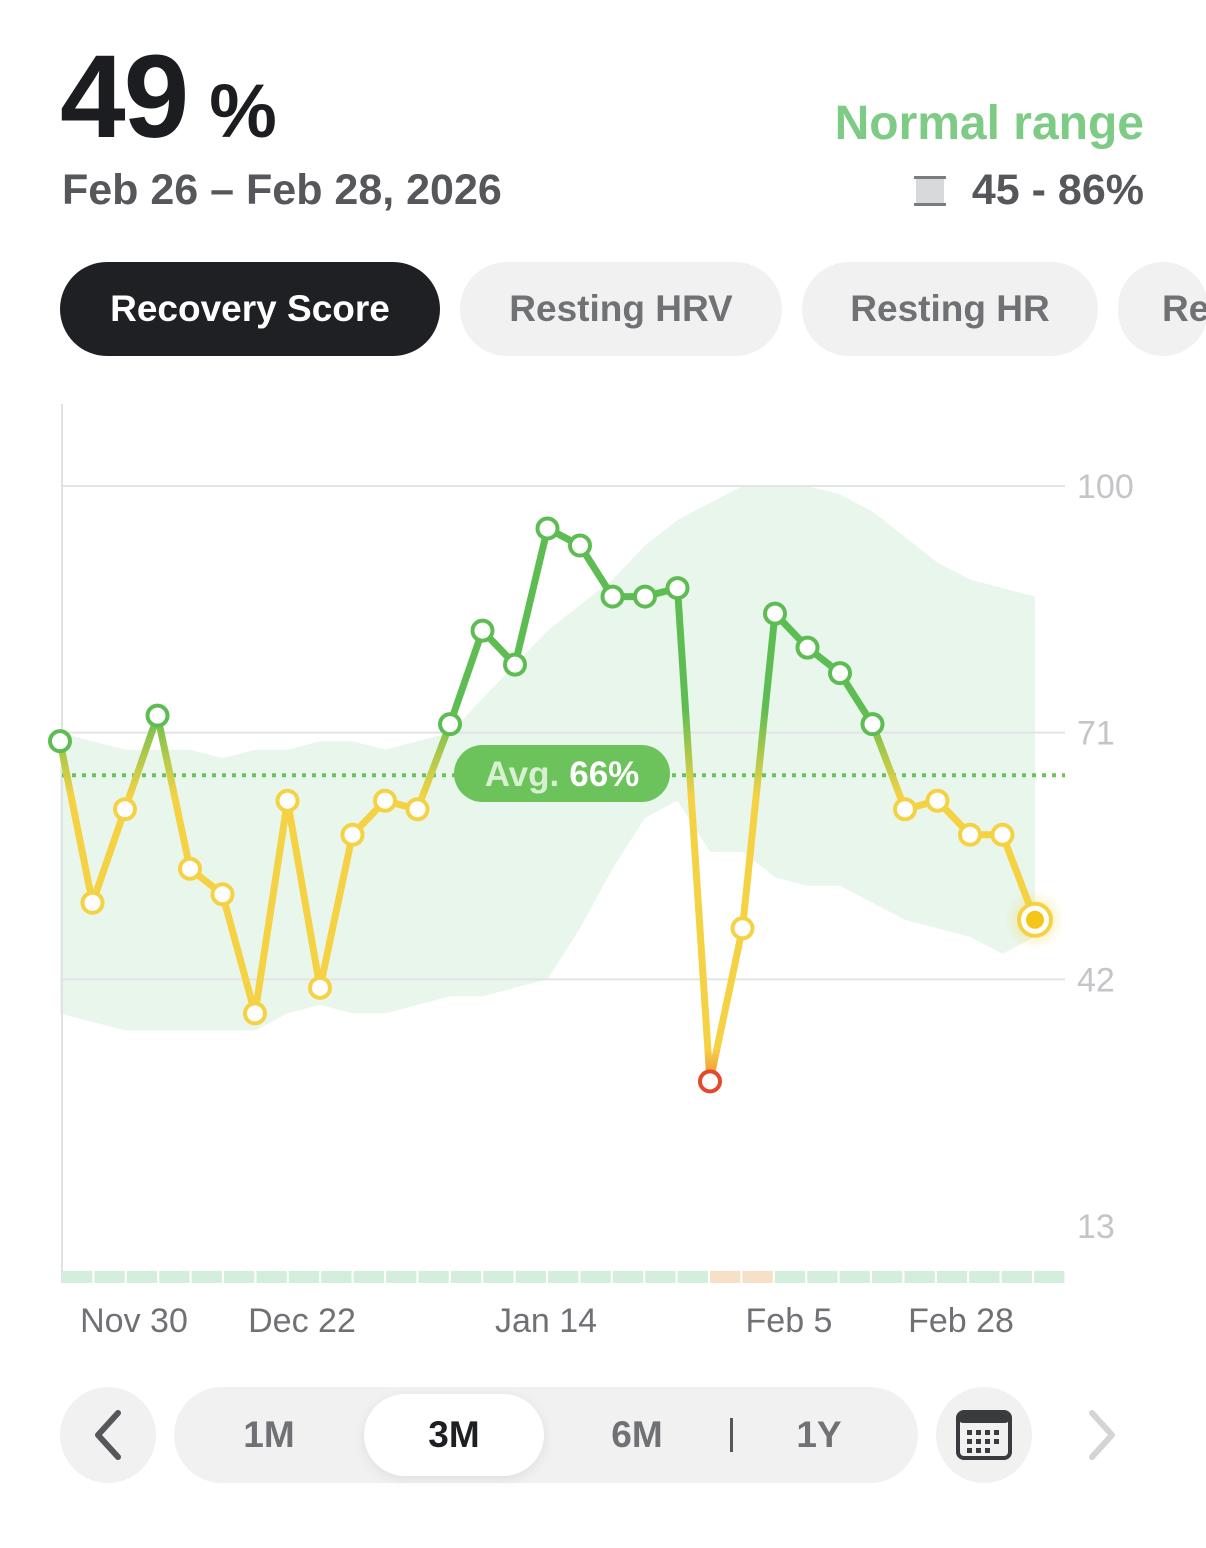  I want to click on range-band-icon, so click(929, 190).